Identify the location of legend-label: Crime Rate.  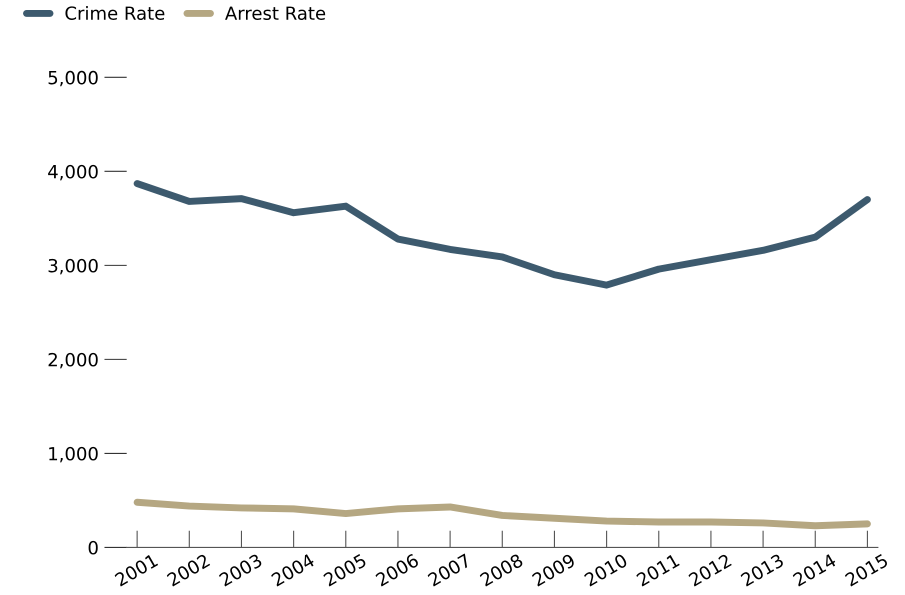
(114, 13).